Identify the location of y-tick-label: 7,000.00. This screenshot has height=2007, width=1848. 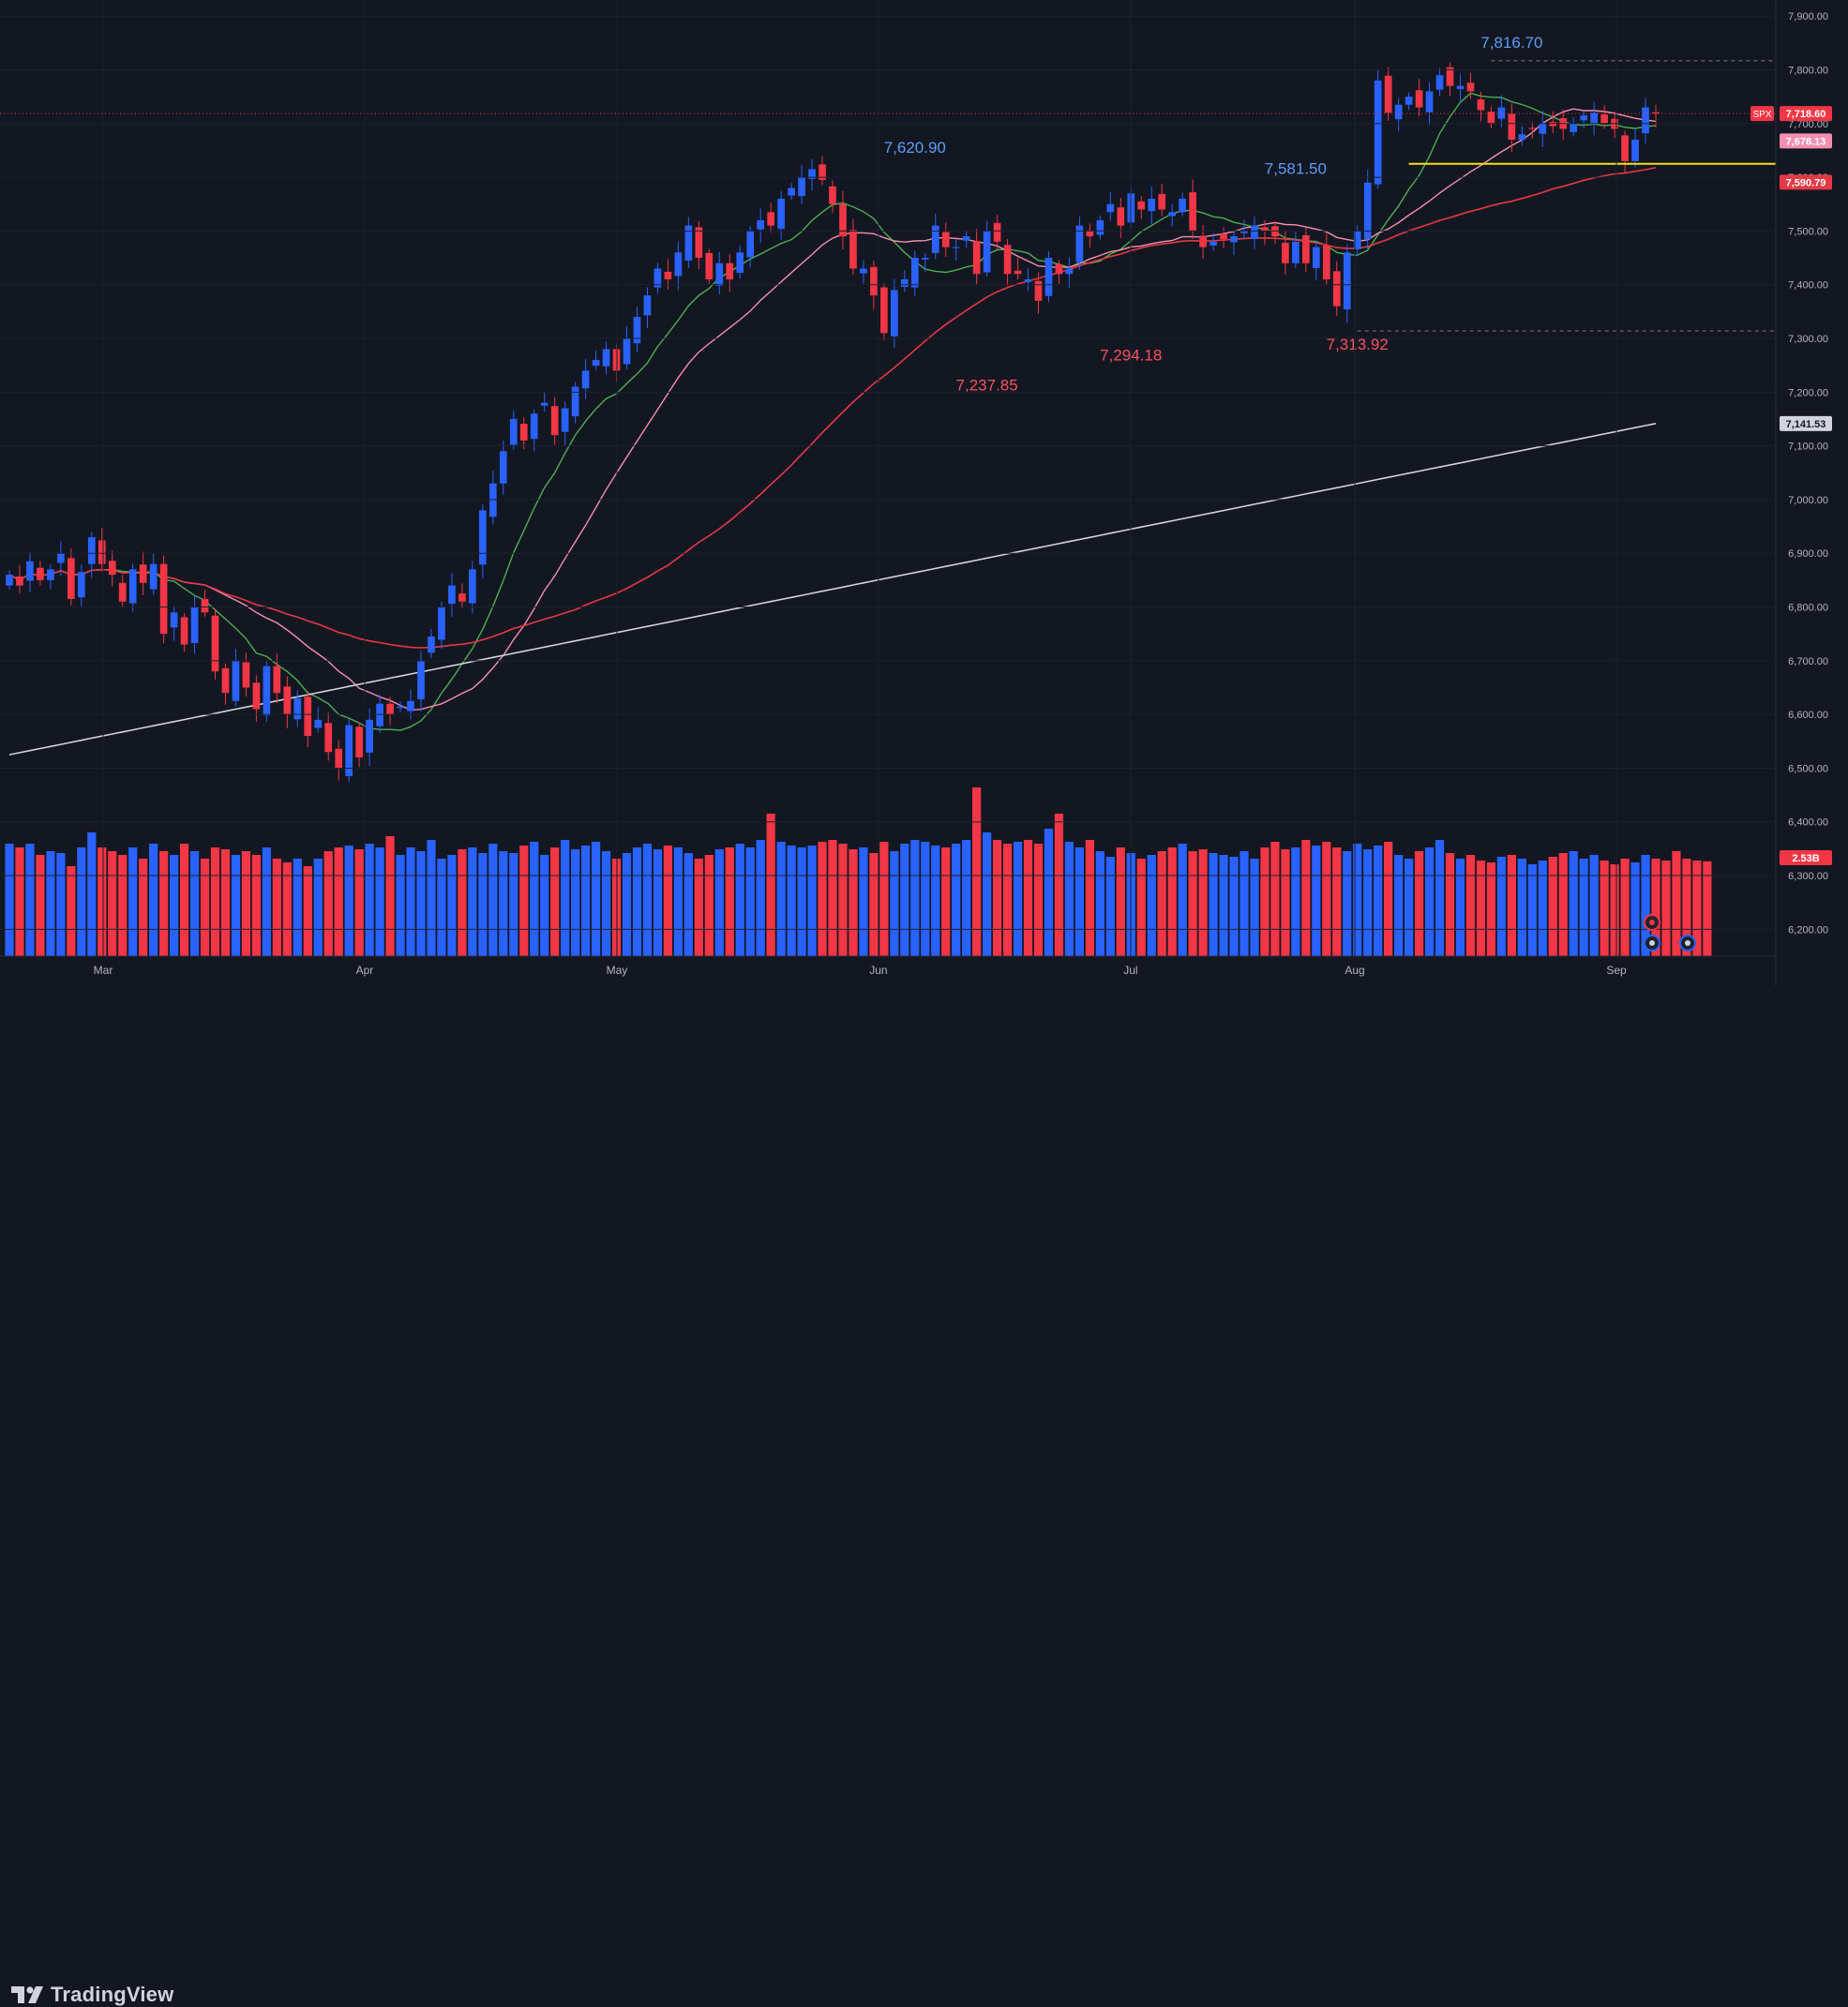
(1808, 500).